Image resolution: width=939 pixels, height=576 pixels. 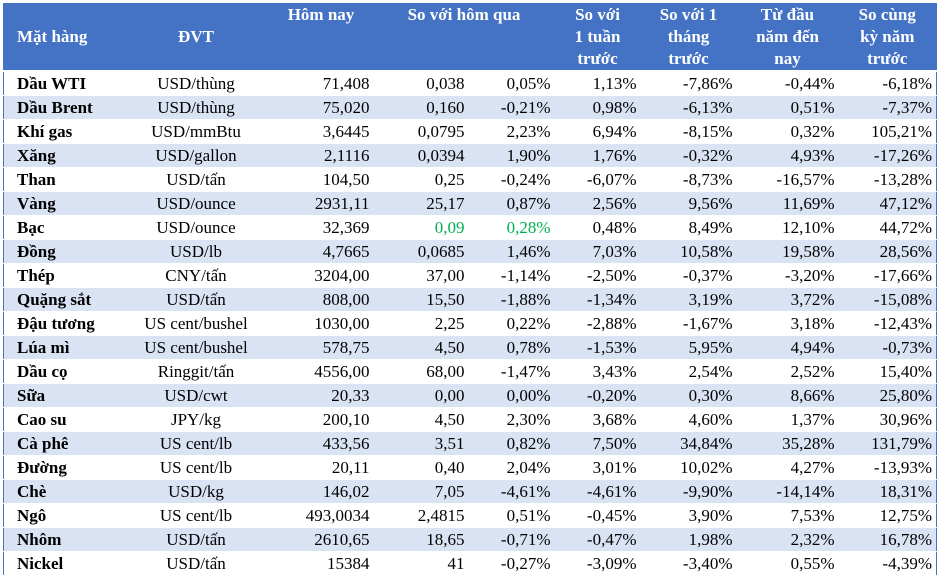 I want to click on change-pct-vs-yesterday: -1,88%, so click(x=511, y=299).